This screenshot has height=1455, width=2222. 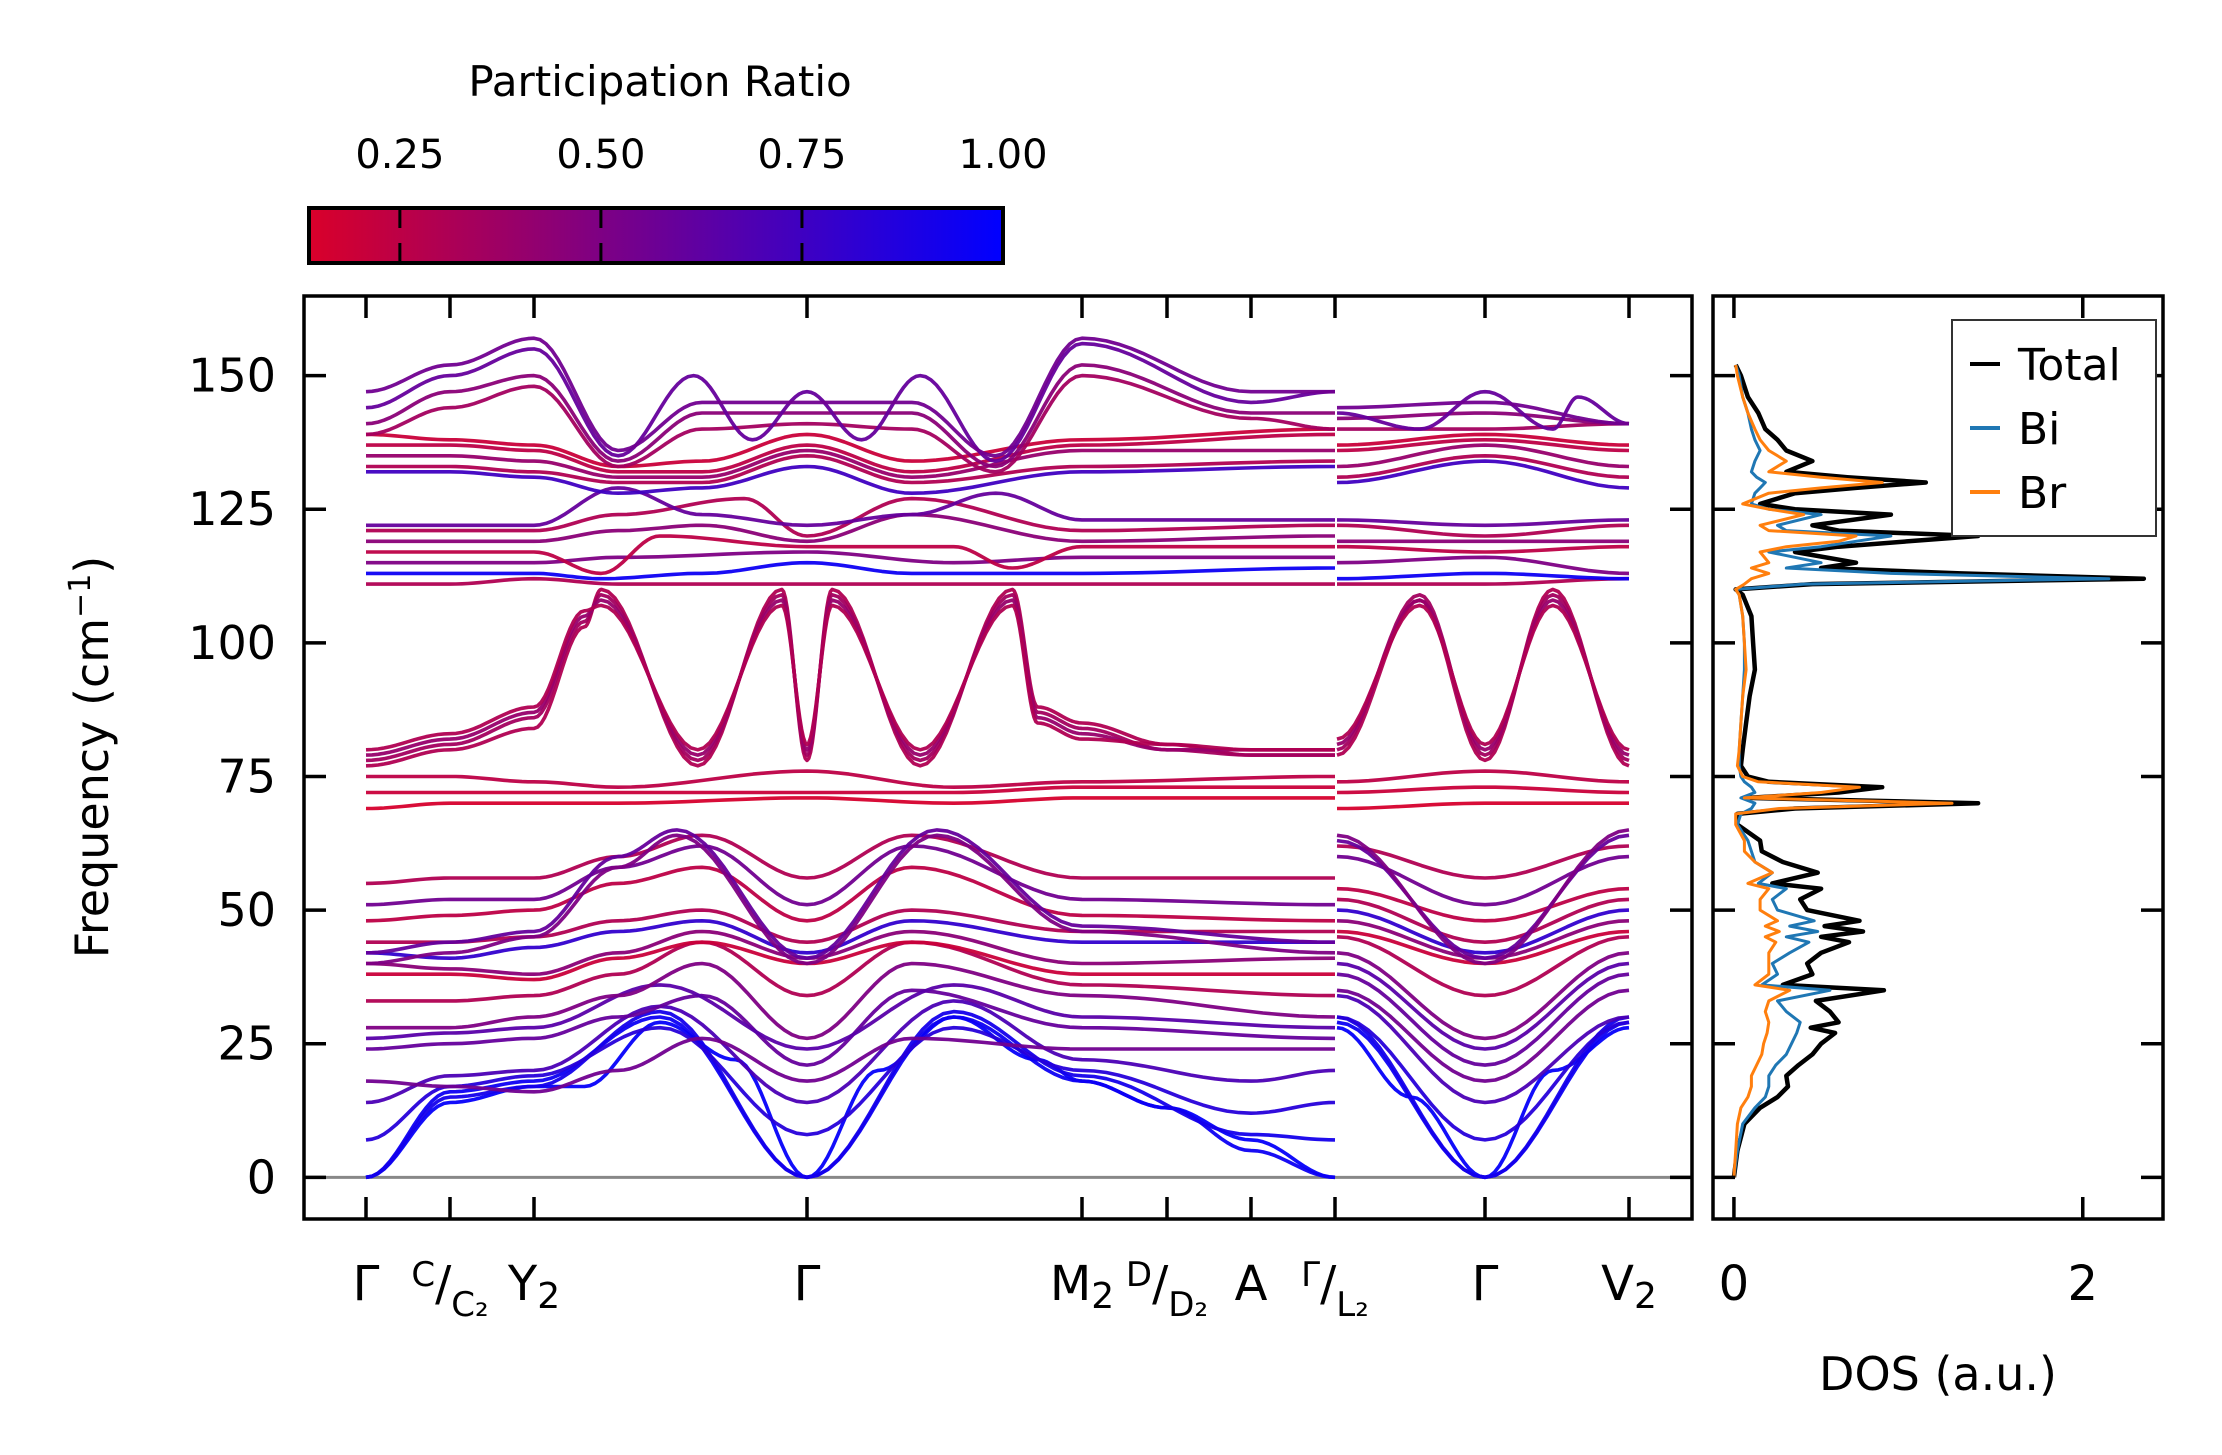 What do you see at coordinates (677, 161) in the screenshot?
I see `colorbar: Participation Ratio 0.25 0.50 0.75 1.00` at bounding box center [677, 161].